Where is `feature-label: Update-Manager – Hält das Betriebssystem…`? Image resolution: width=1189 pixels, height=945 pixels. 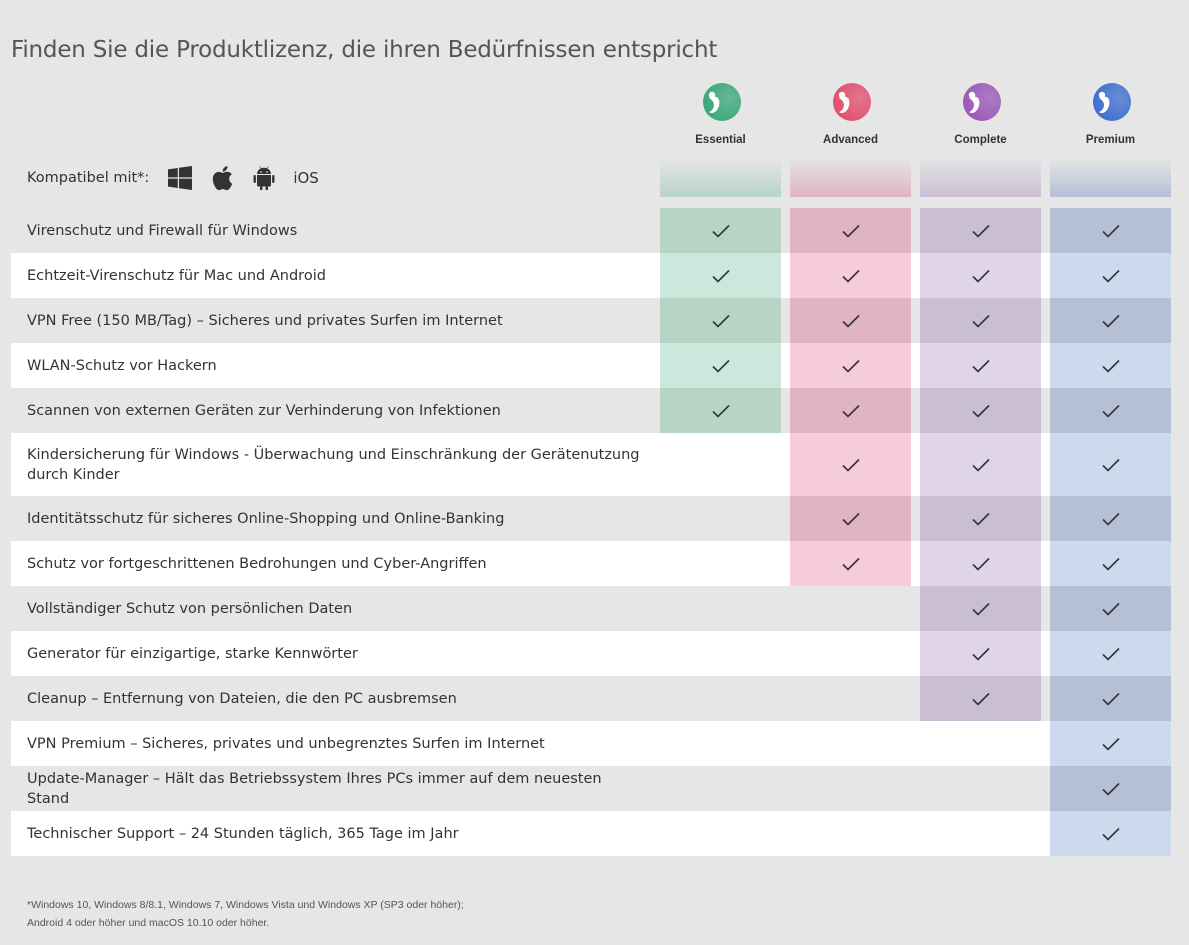
feature-label: Update-Manager – Hält das Betriebssystem… is located at coordinates (314, 788).